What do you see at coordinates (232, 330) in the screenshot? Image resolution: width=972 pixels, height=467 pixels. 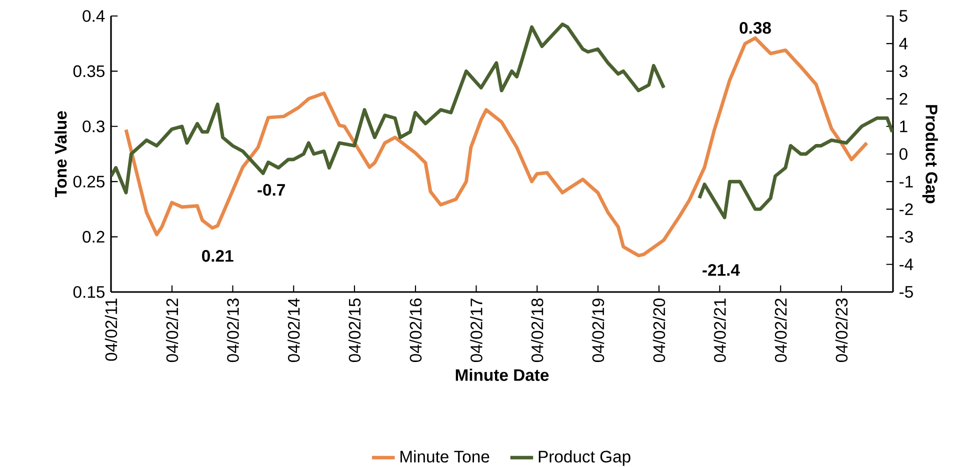 I see `x-tick-label: 04/02/13` at bounding box center [232, 330].